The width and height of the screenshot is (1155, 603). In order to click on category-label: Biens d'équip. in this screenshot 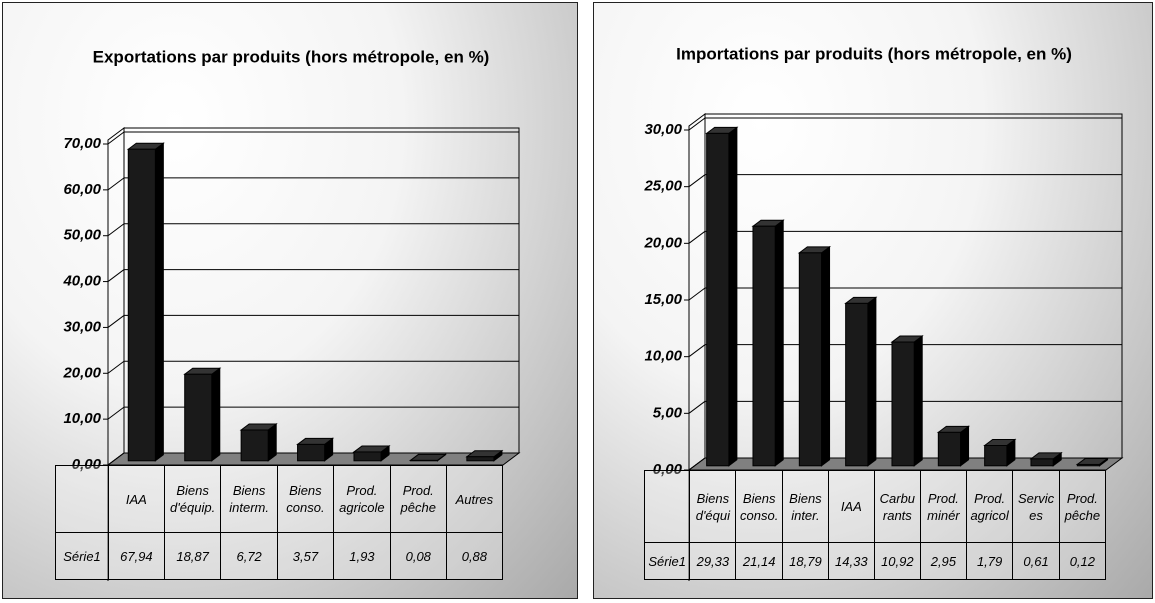, I will do `click(192, 499)`.